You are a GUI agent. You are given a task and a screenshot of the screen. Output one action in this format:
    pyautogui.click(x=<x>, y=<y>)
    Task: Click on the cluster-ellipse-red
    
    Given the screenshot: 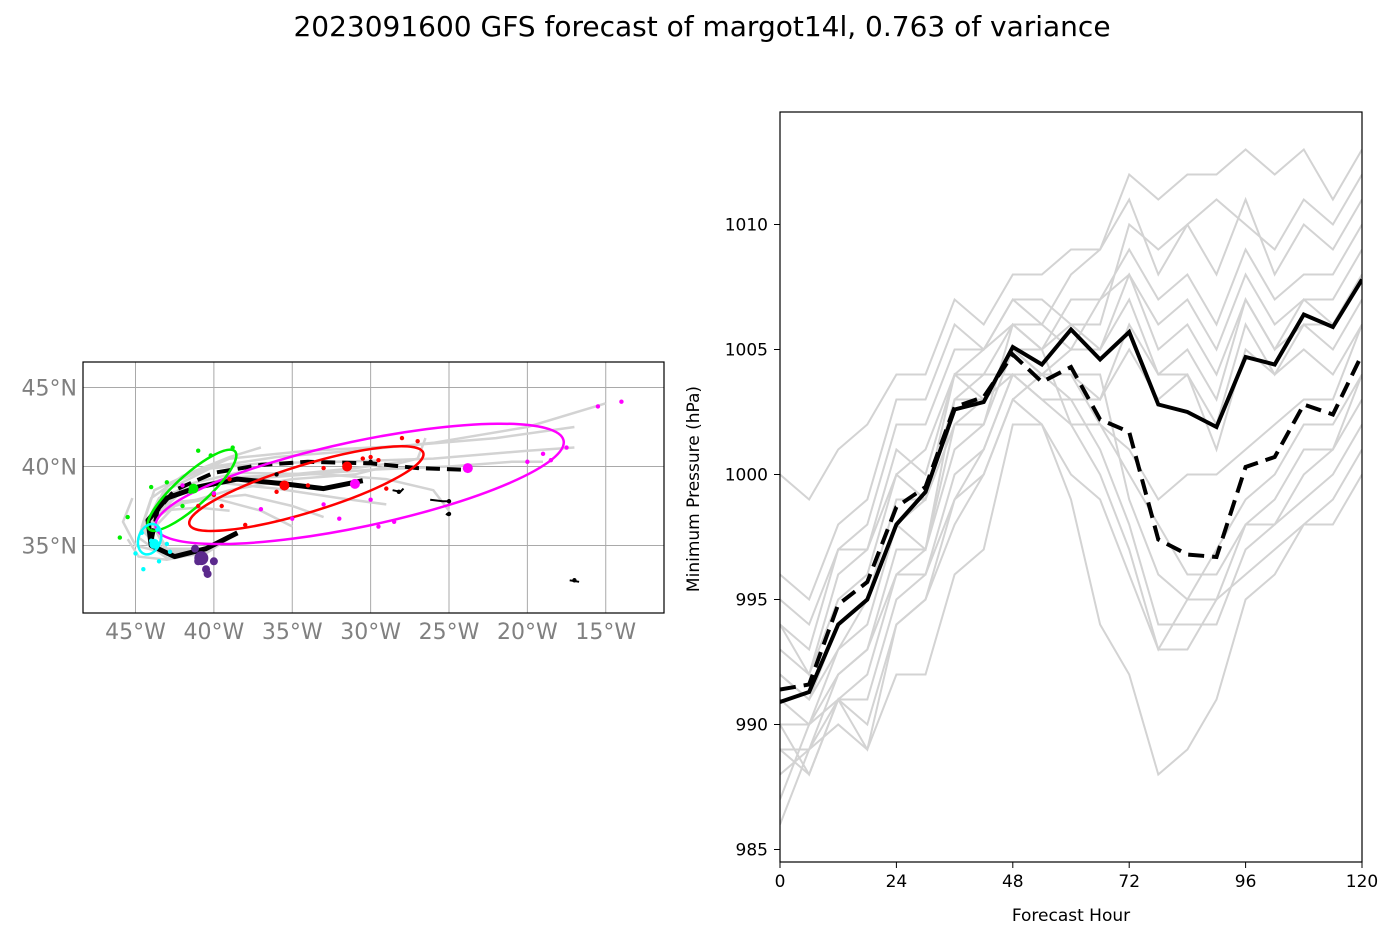 What is the action you would take?
    pyautogui.click(x=306, y=489)
    